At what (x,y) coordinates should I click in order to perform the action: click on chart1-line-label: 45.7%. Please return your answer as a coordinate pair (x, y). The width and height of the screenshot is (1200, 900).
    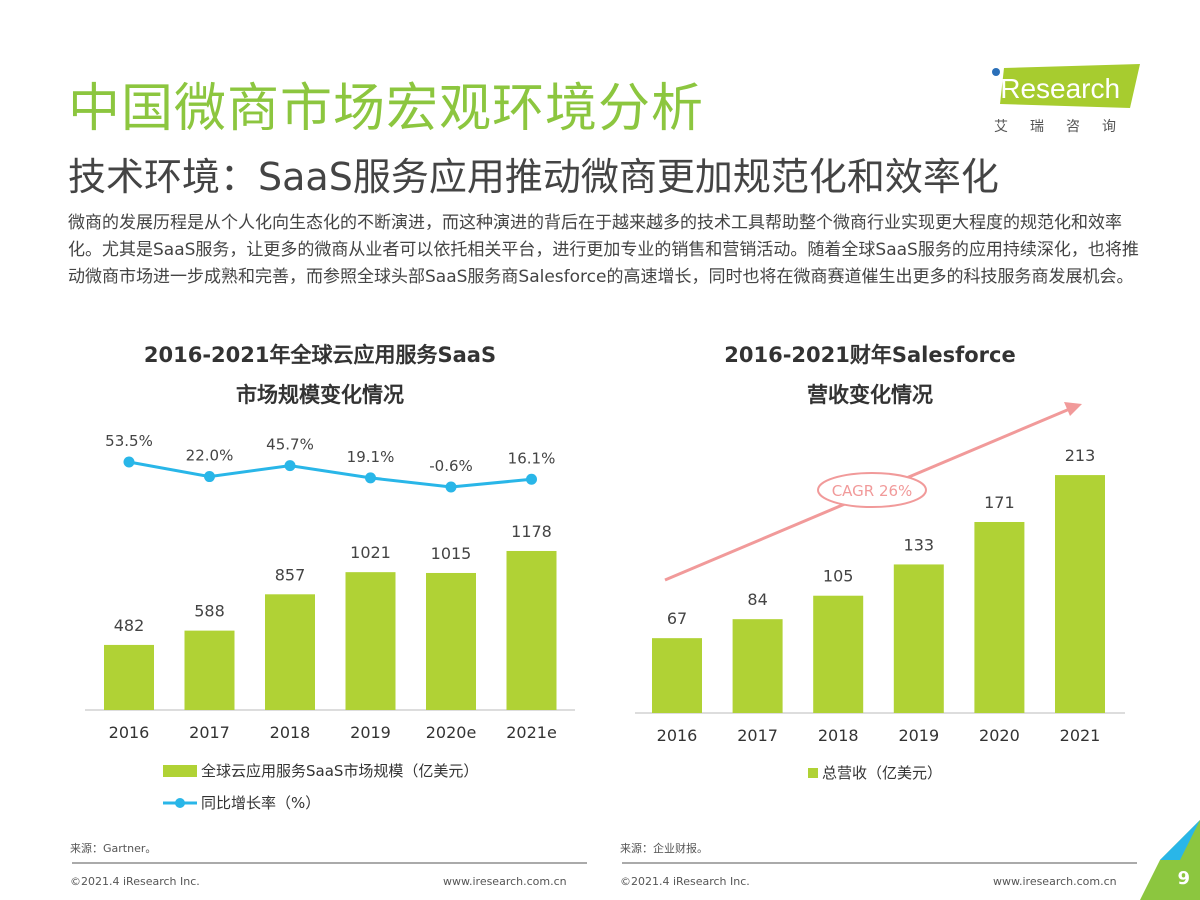
    Looking at the image, I should click on (290, 445).